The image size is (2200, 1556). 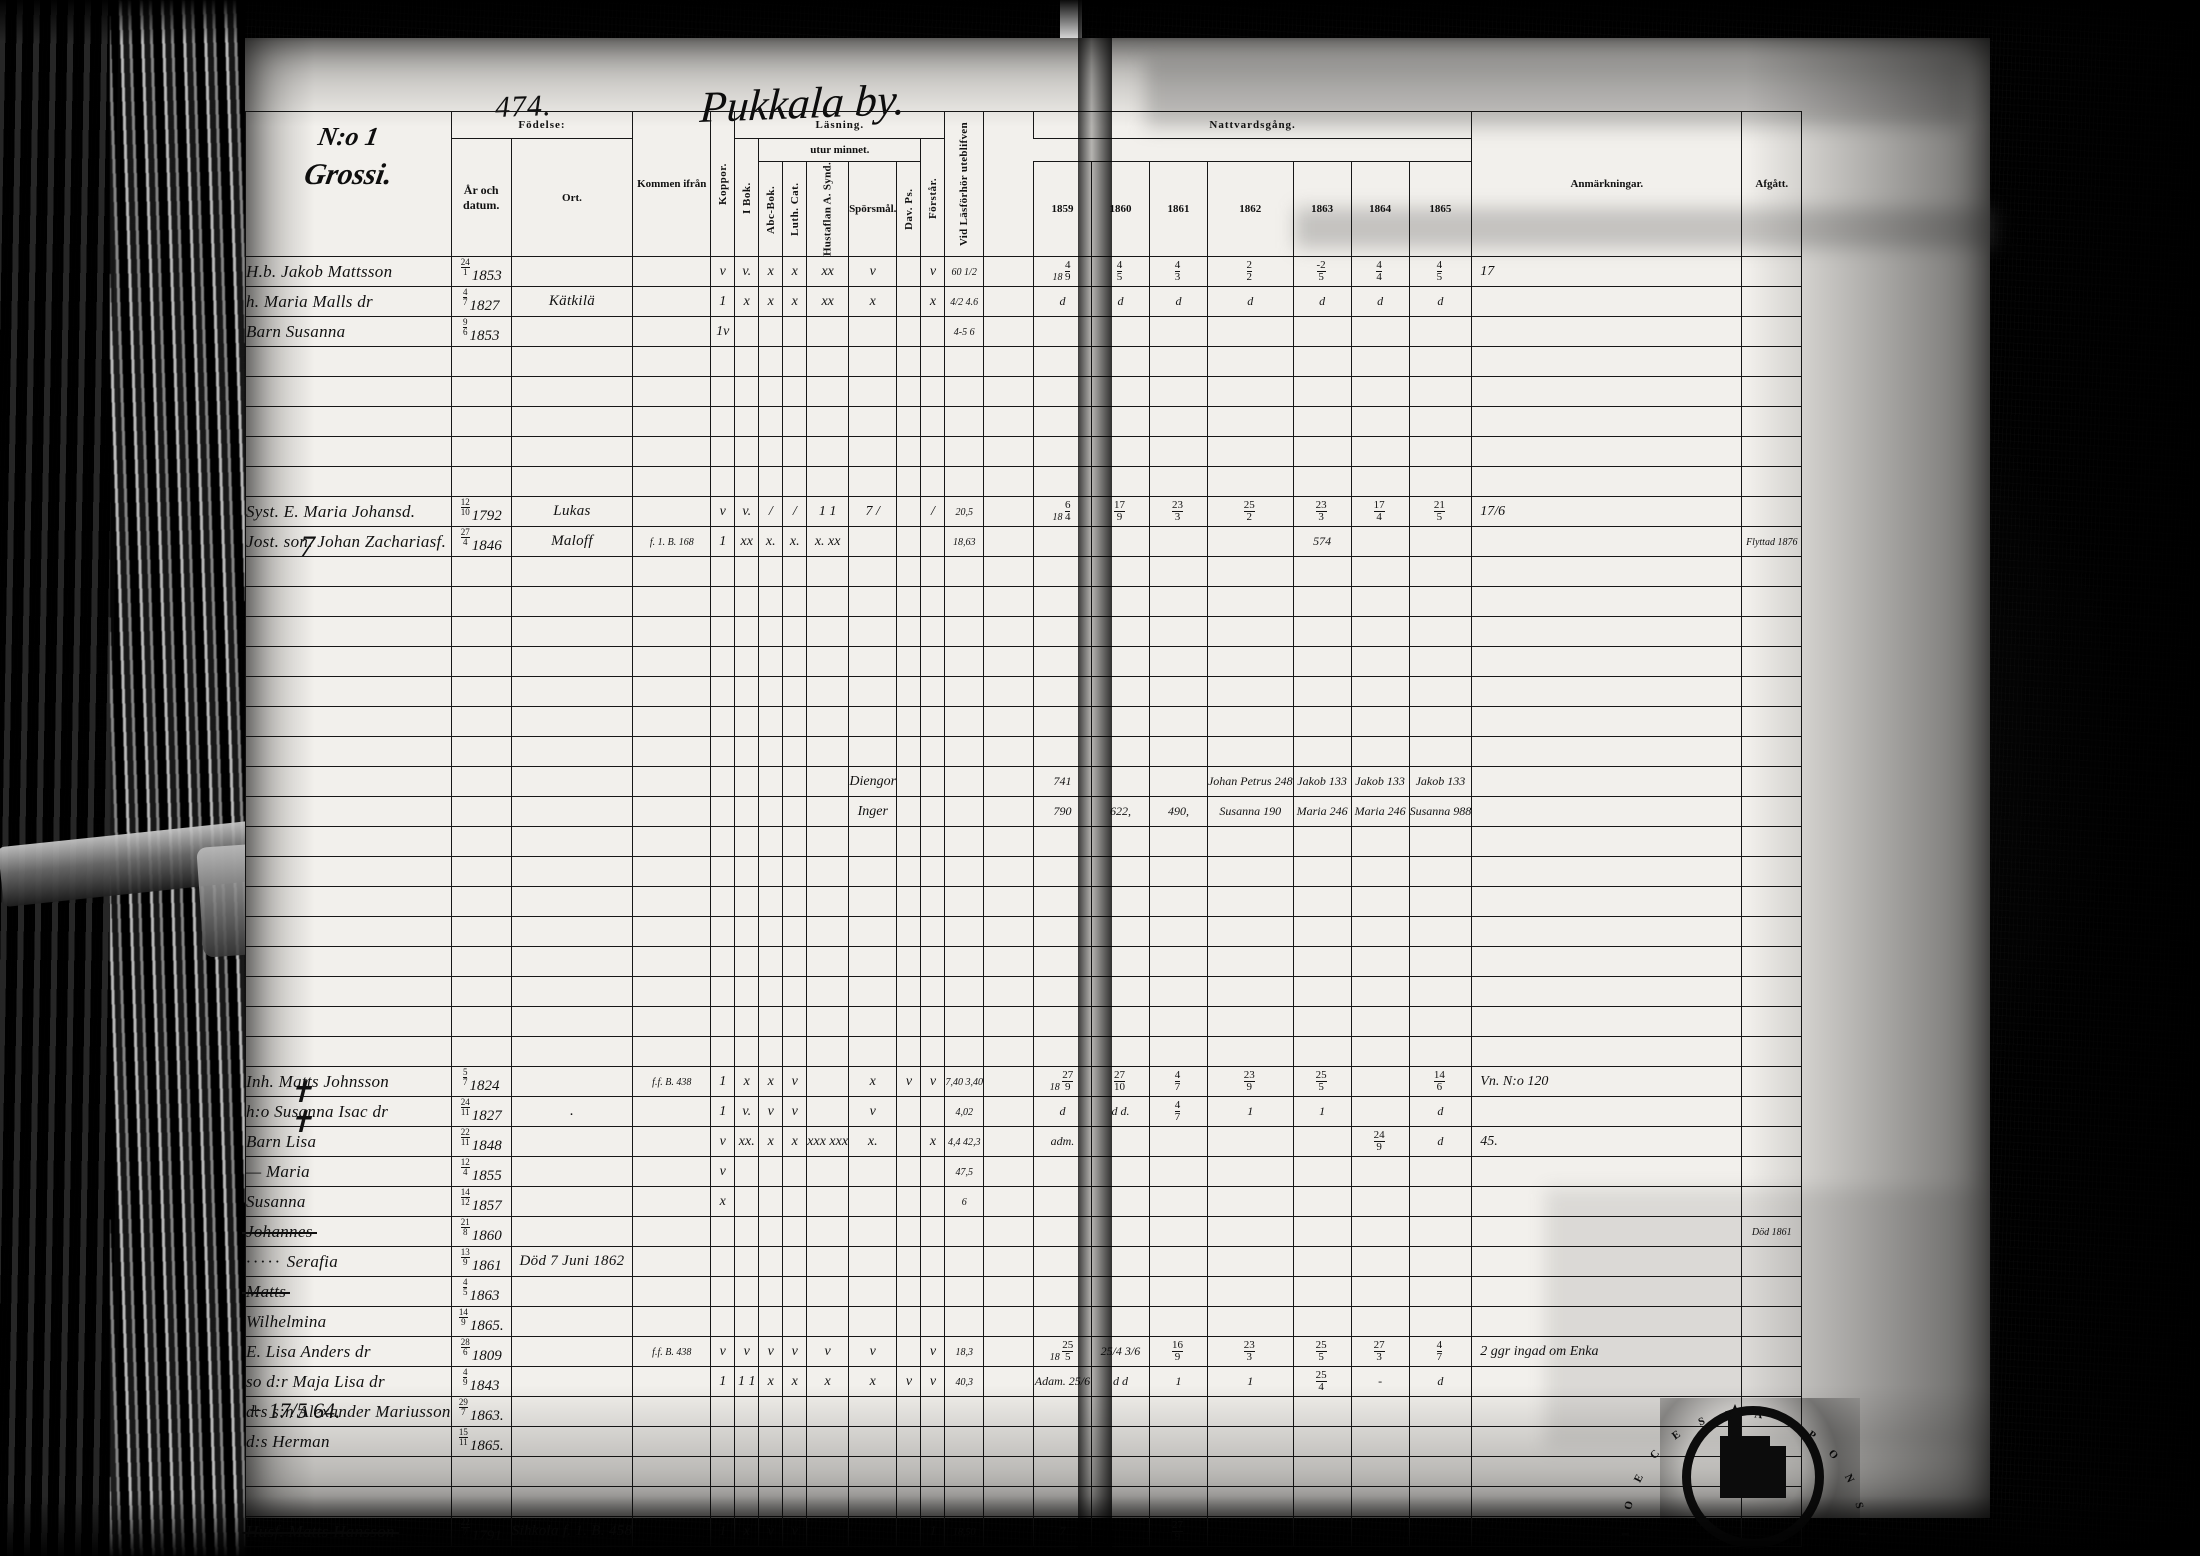 What do you see at coordinates (828, 512) in the screenshot?
I see `cell-hustaflan: 1 1` at bounding box center [828, 512].